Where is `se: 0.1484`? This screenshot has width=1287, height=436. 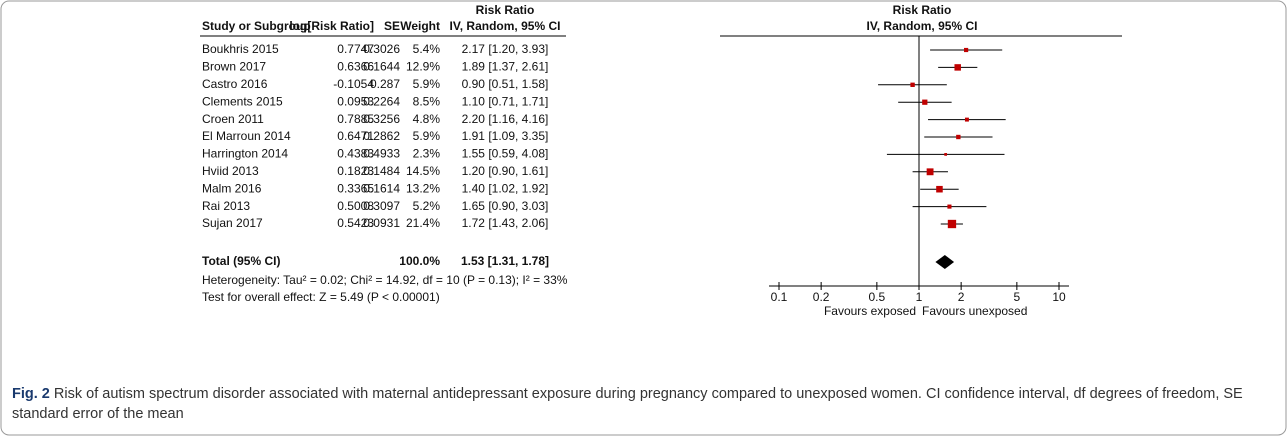
se: 0.1484 is located at coordinates (381, 171).